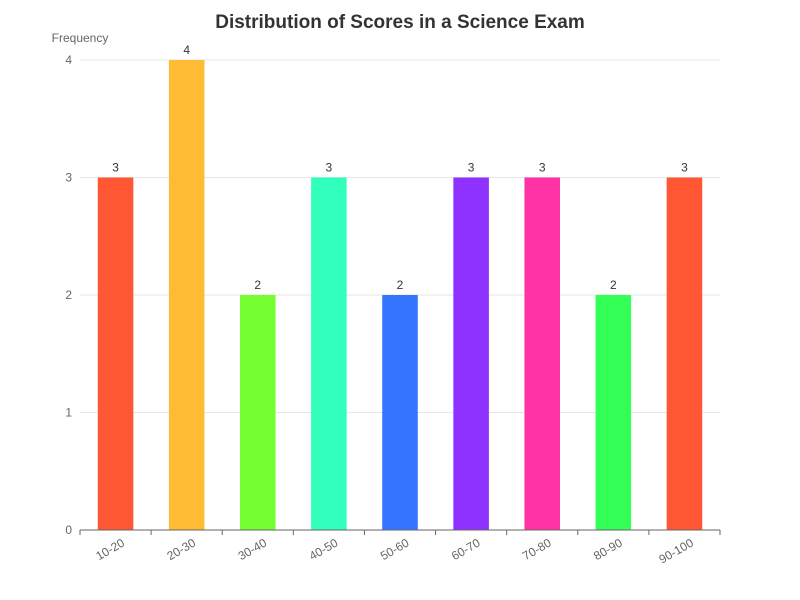 The image size is (800, 600). What do you see at coordinates (324, 550) in the screenshot?
I see `x-tick-label: 40-50` at bounding box center [324, 550].